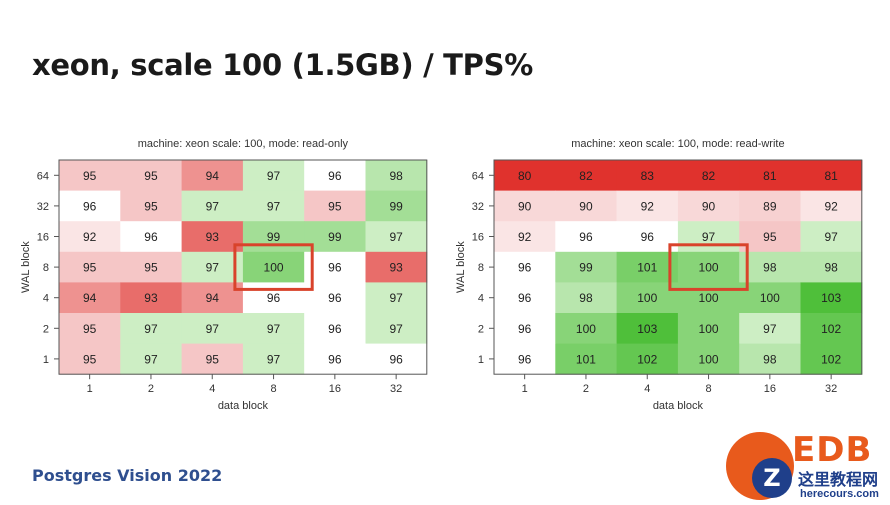 The height and width of the screenshot is (505, 890). I want to click on cell-value-label: 101, so click(647, 268).